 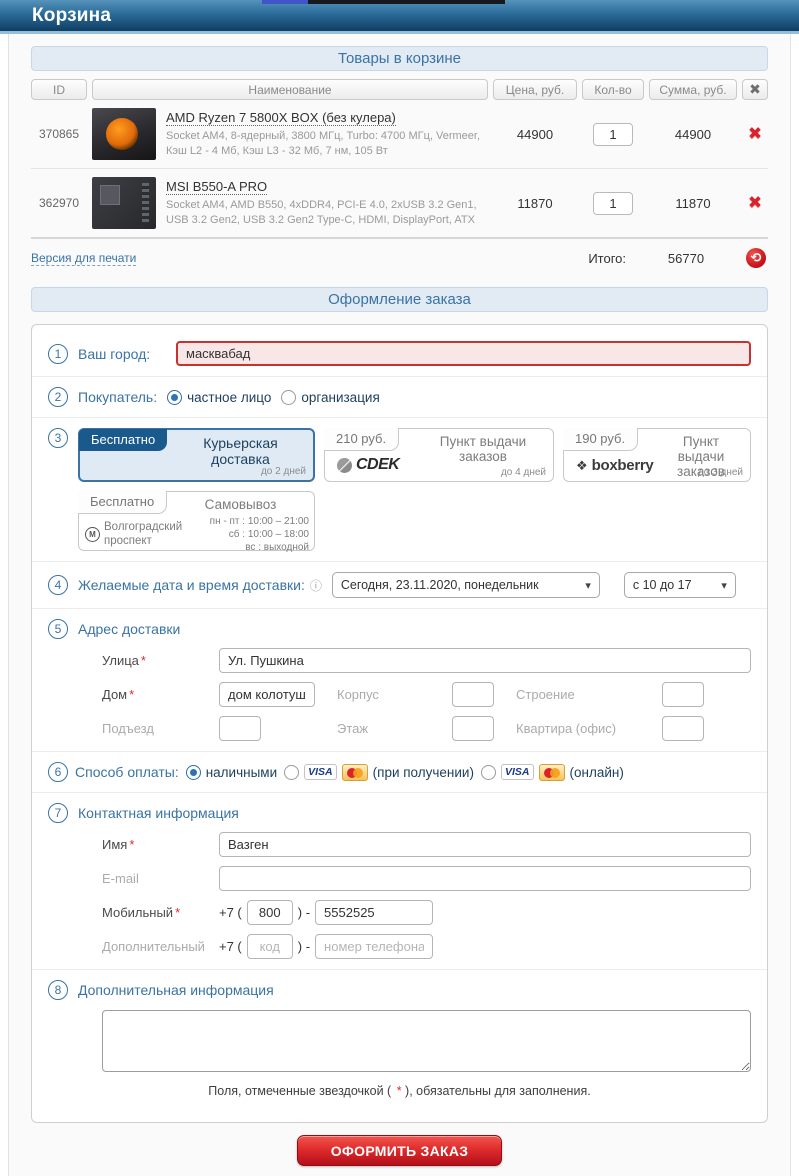 What do you see at coordinates (124, 203) in the screenshot?
I see `product-image-motherboard` at bounding box center [124, 203].